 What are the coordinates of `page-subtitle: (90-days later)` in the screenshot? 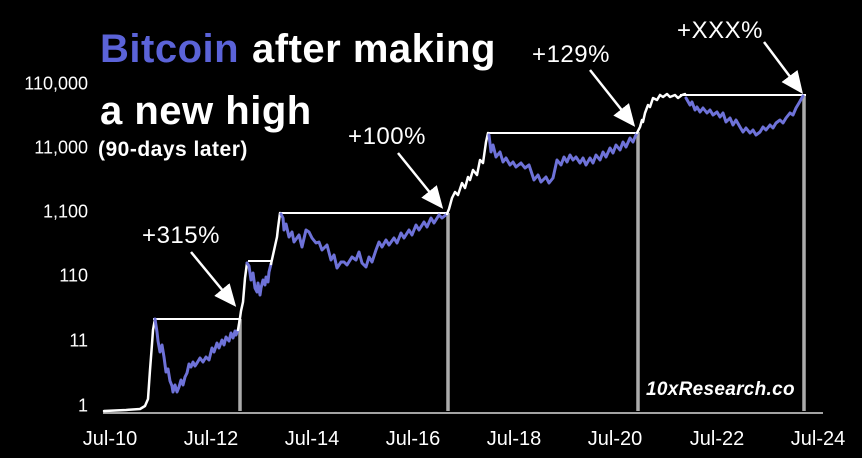 It's located at (173, 149).